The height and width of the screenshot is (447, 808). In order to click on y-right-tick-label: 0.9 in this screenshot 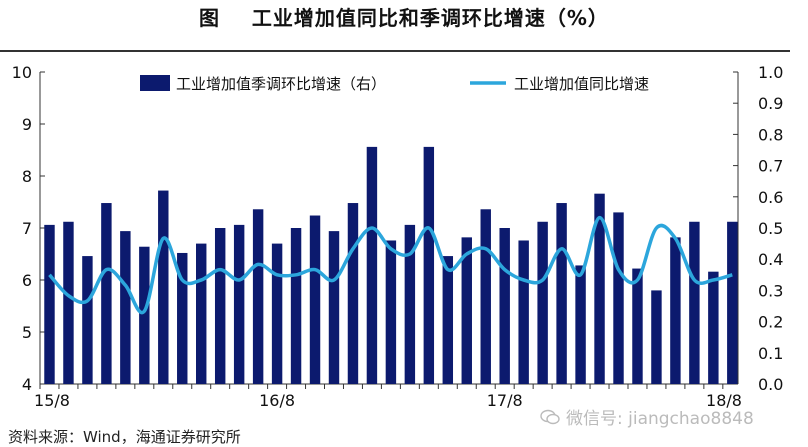, I will do `click(770, 103)`.